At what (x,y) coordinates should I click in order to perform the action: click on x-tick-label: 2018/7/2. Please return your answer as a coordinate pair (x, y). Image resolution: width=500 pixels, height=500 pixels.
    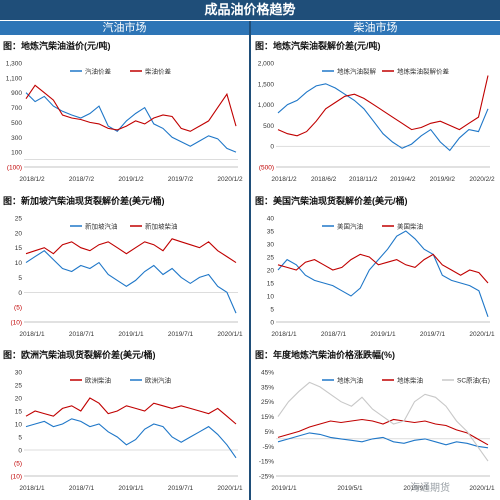
    Looking at the image, I should click on (82, 179).